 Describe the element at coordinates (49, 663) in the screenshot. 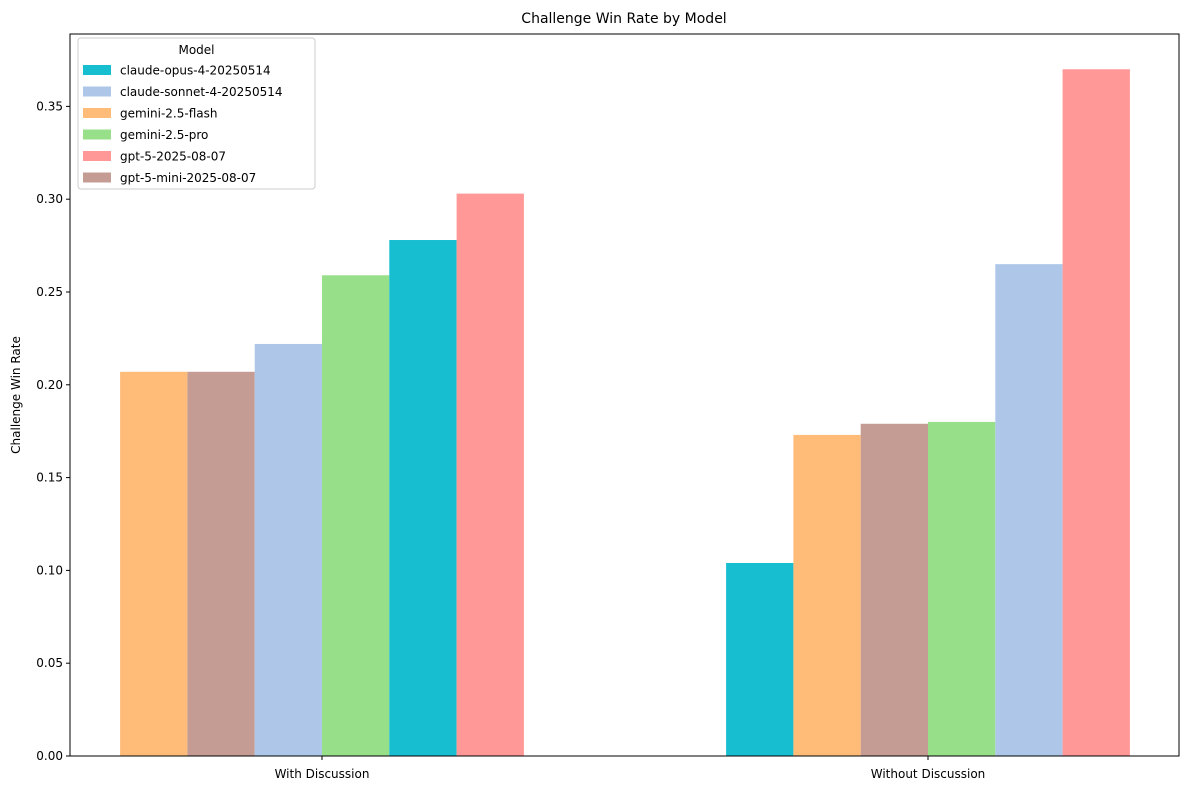

I see `y-tick-label: 0.05` at that location.